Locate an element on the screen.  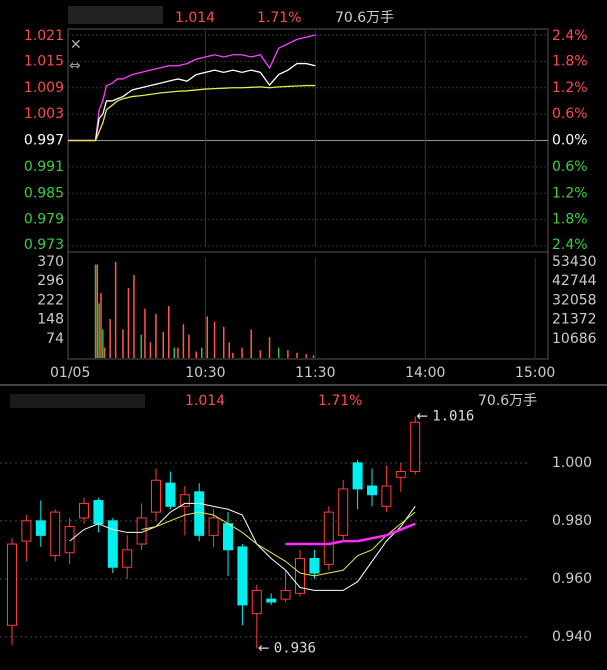
x-tick-label: 14:00 is located at coordinates (425, 373).